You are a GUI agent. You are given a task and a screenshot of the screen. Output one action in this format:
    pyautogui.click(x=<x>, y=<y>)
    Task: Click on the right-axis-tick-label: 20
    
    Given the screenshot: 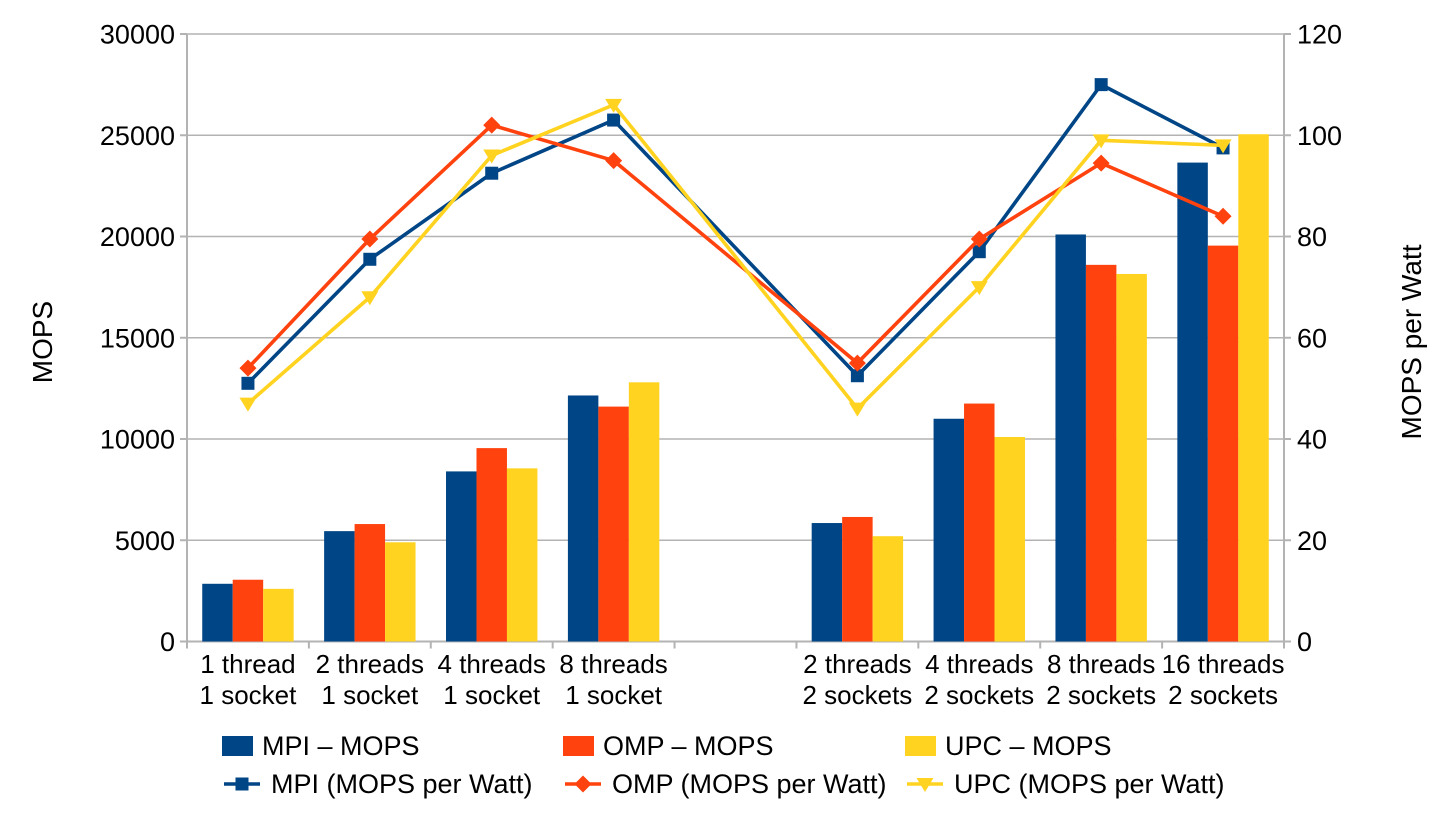 What is the action you would take?
    pyautogui.click(x=1312, y=541)
    